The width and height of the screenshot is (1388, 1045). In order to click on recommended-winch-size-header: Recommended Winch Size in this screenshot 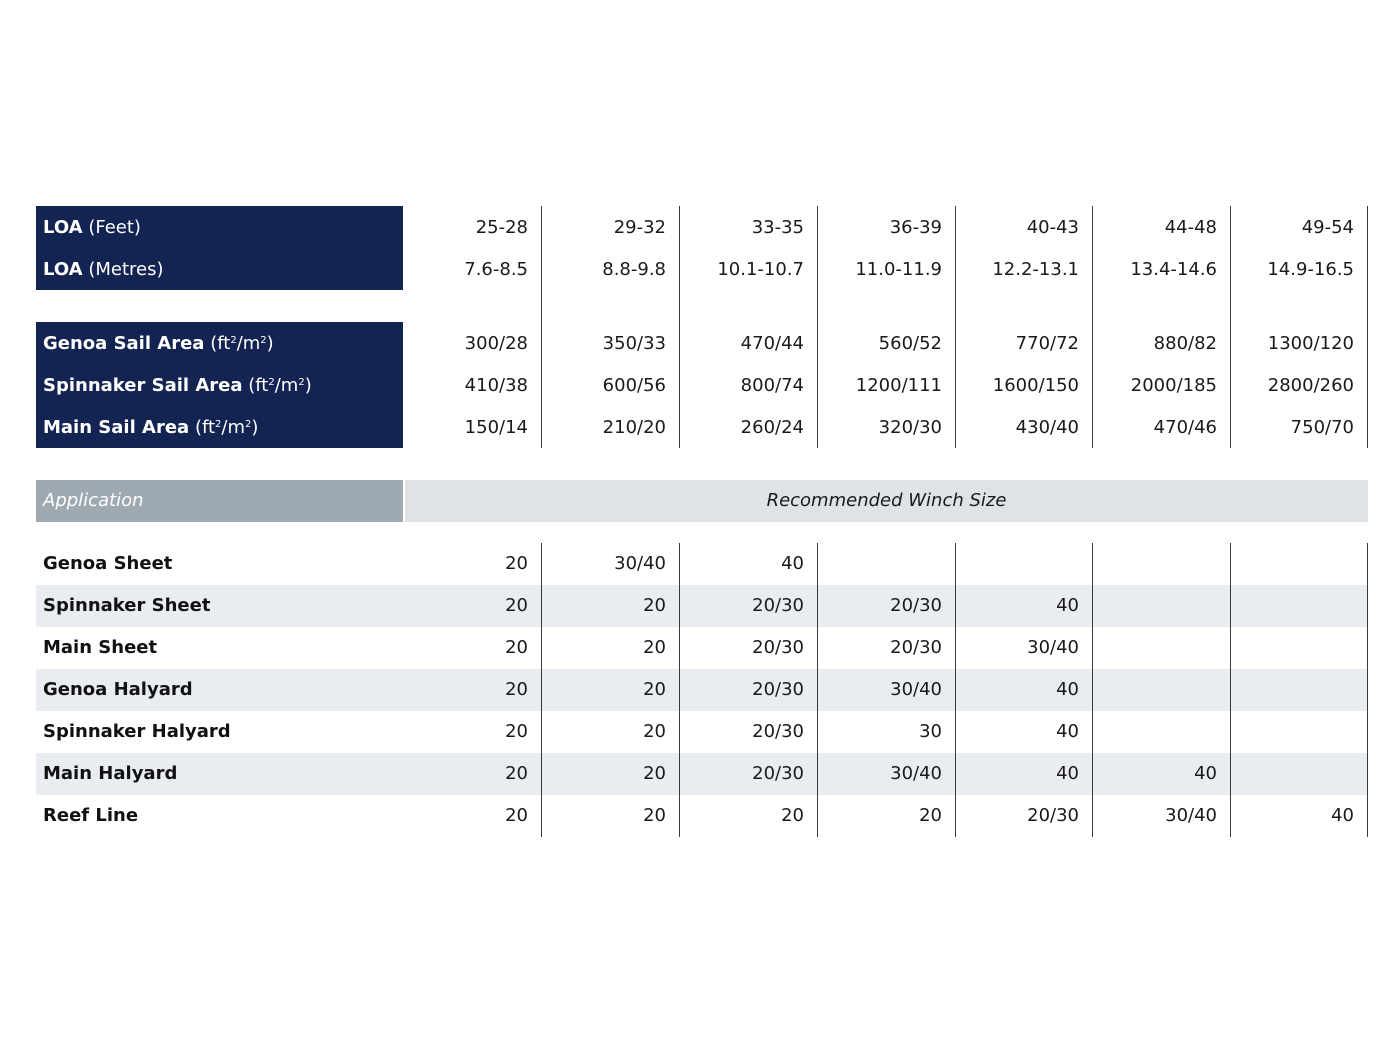, I will do `click(886, 501)`.